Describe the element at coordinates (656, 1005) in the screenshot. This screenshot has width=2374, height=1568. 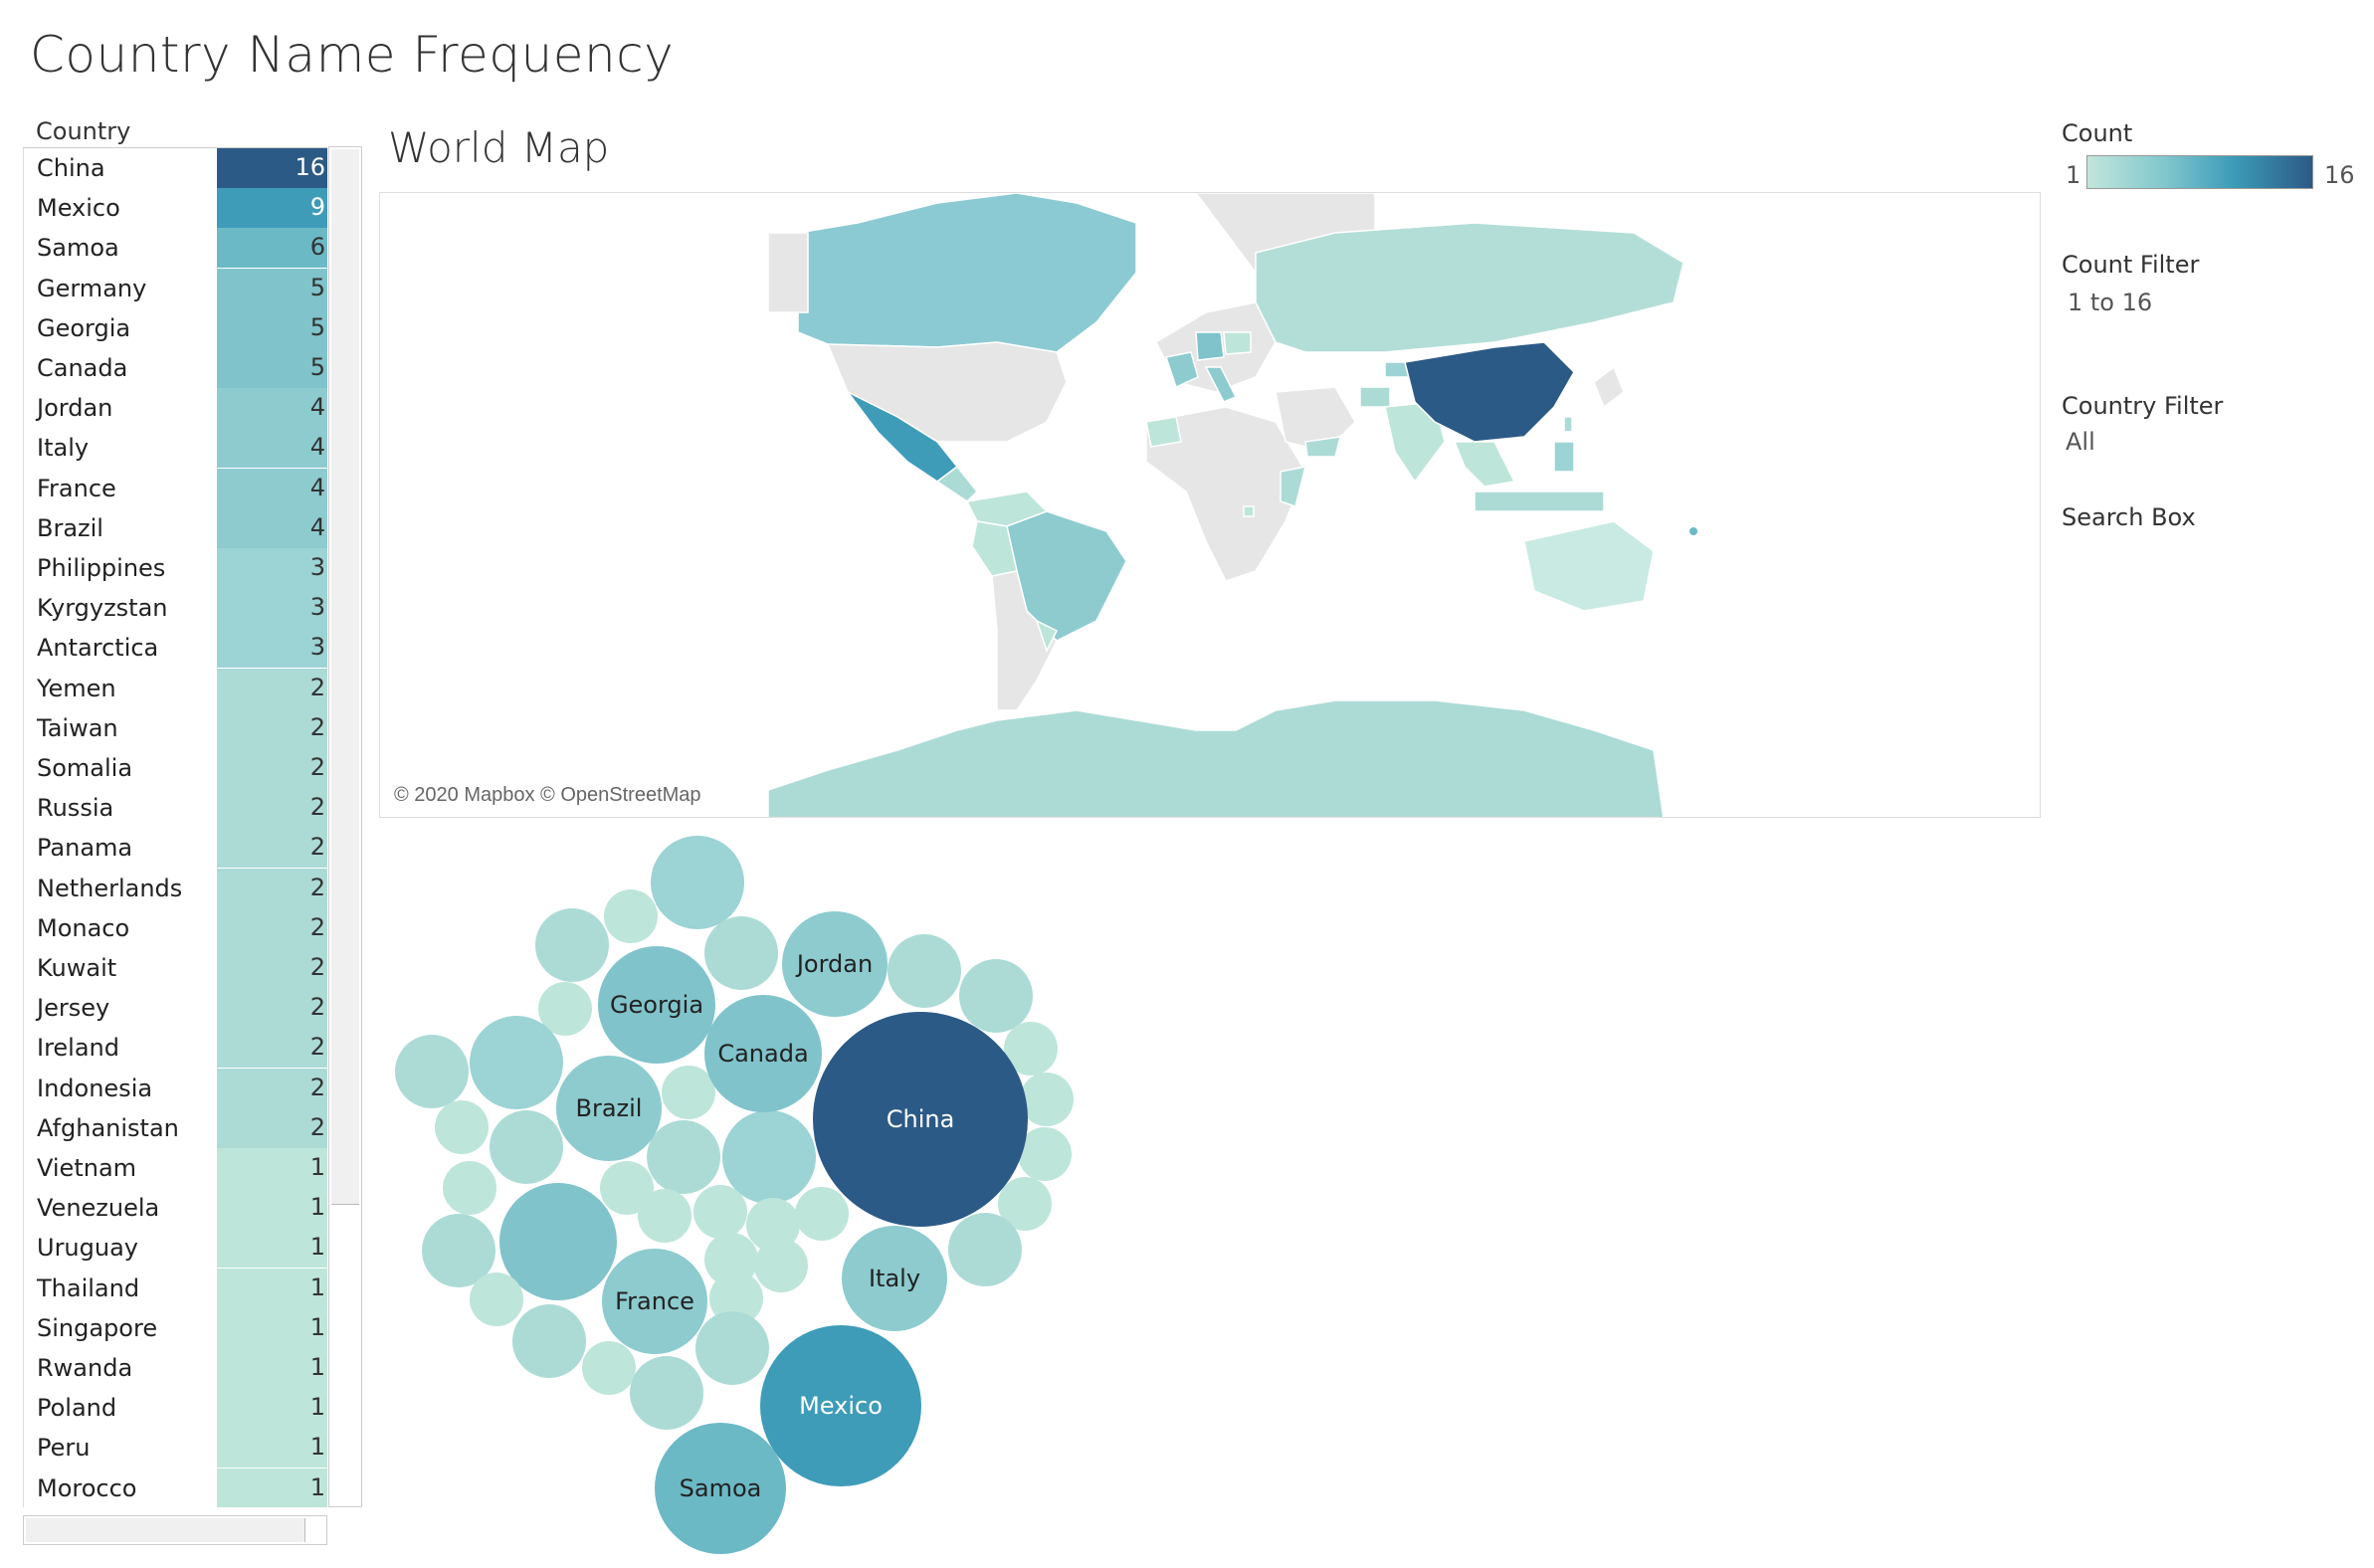
I see `bubble-georgia` at that location.